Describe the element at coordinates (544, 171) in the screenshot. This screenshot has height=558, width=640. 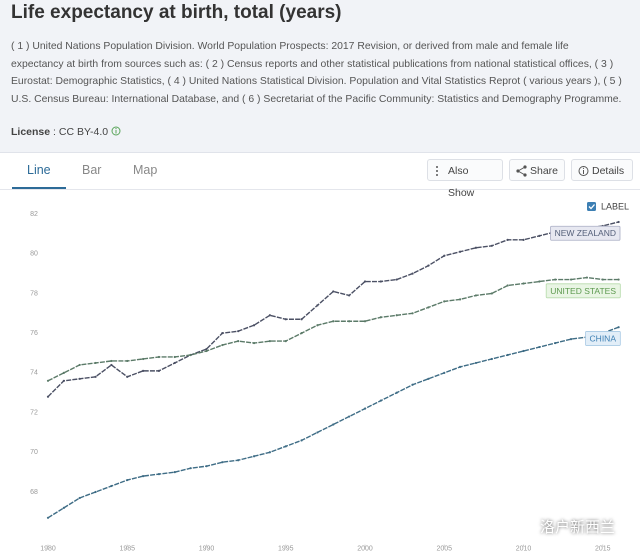
I see `button-label: Share` at that location.